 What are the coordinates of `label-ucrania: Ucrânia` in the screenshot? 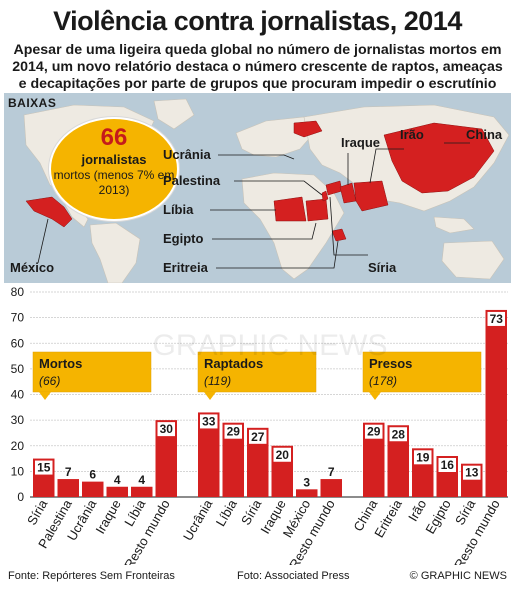 It's located at (187, 154).